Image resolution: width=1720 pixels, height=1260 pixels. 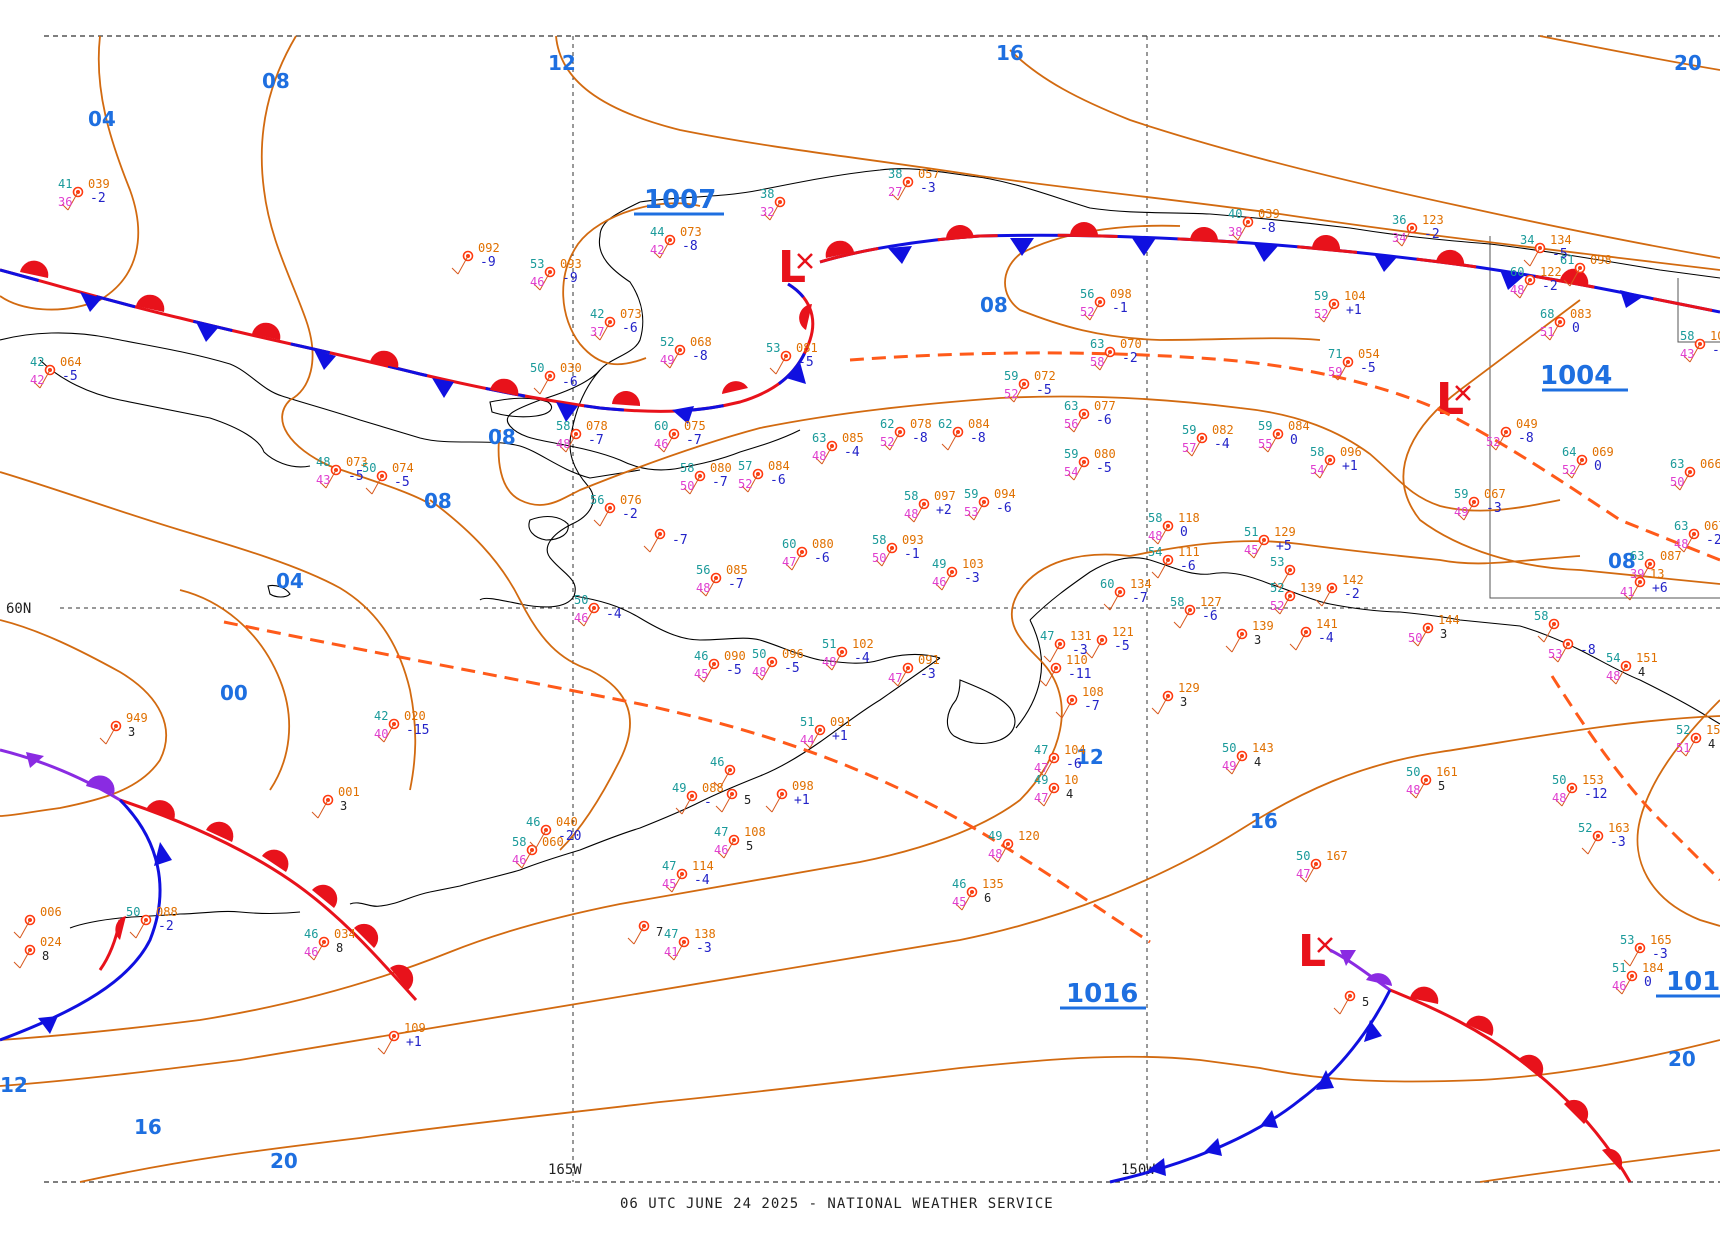 I want to click on station-tendency-tend: -9, so click(x=488, y=262).